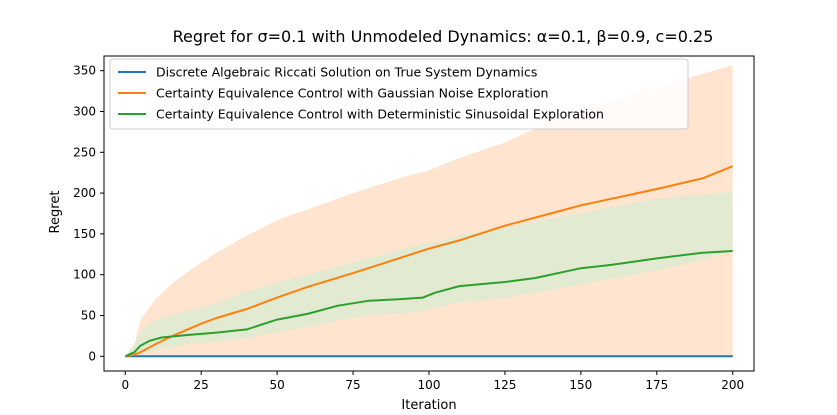  What do you see at coordinates (428, 405) in the screenshot?
I see `x-axis-label: Iteration` at bounding box center [428, 405].